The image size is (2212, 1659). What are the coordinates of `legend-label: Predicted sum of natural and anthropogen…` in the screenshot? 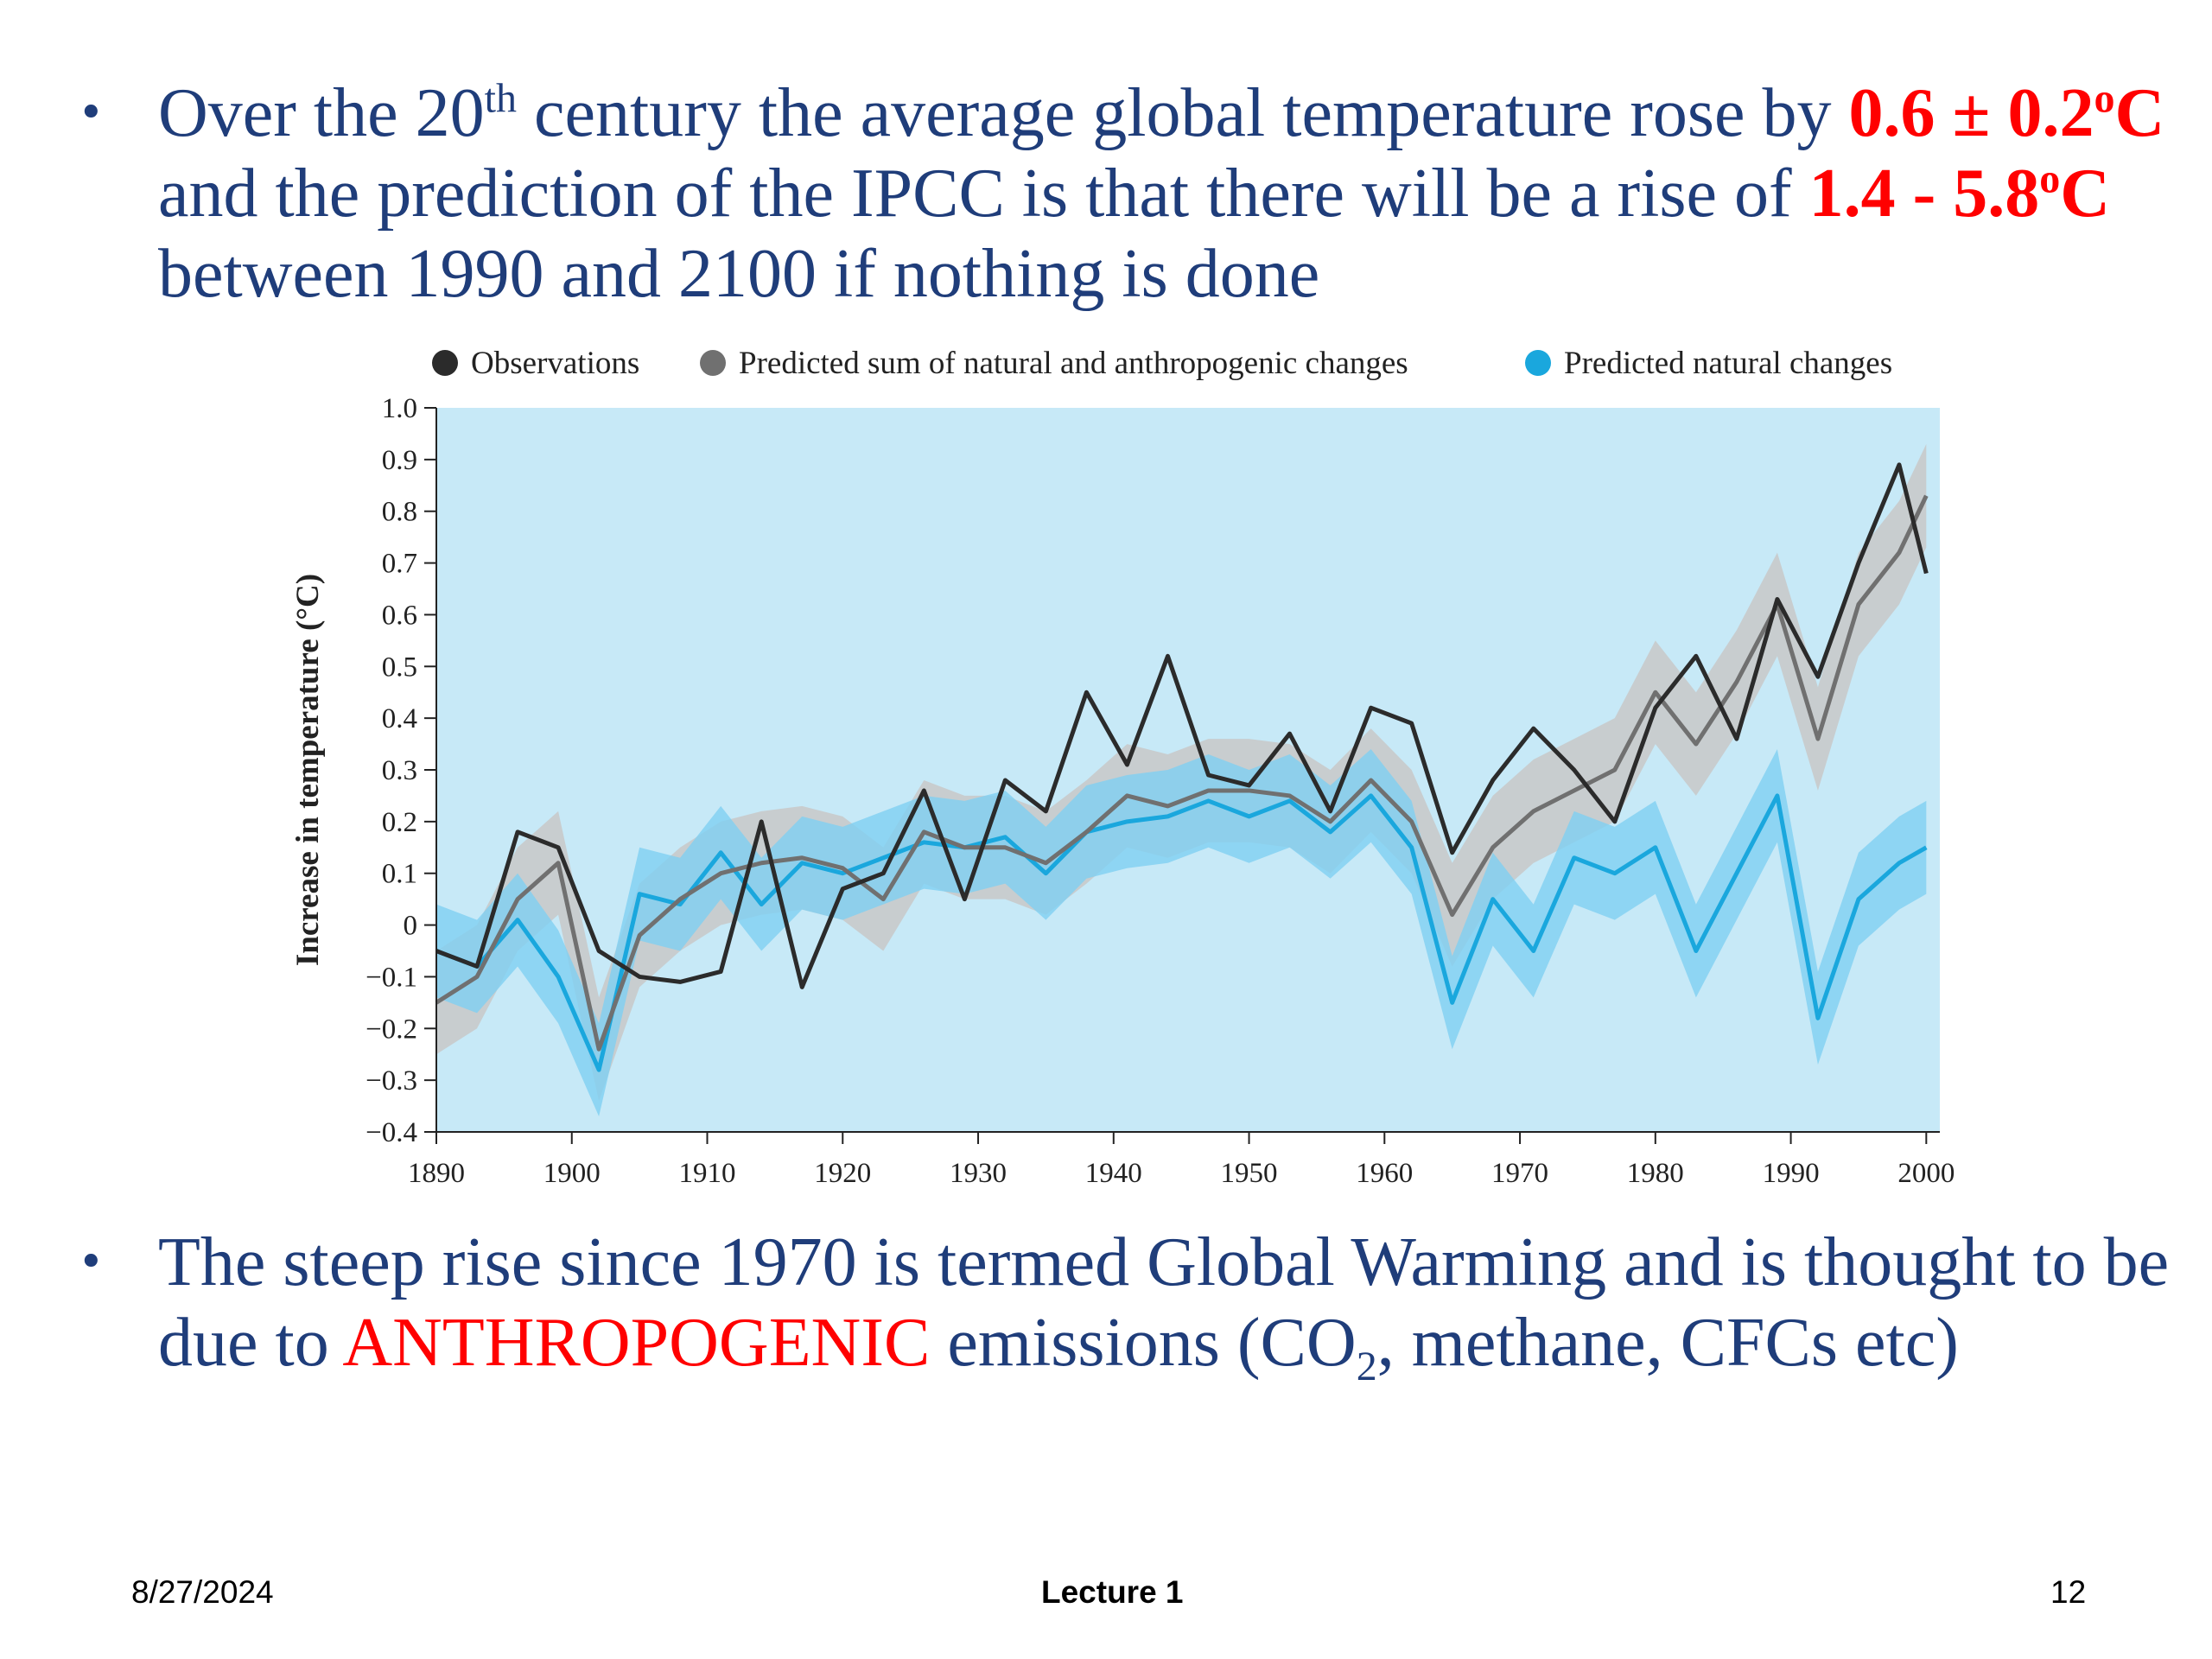 It's located at (1073, 363).